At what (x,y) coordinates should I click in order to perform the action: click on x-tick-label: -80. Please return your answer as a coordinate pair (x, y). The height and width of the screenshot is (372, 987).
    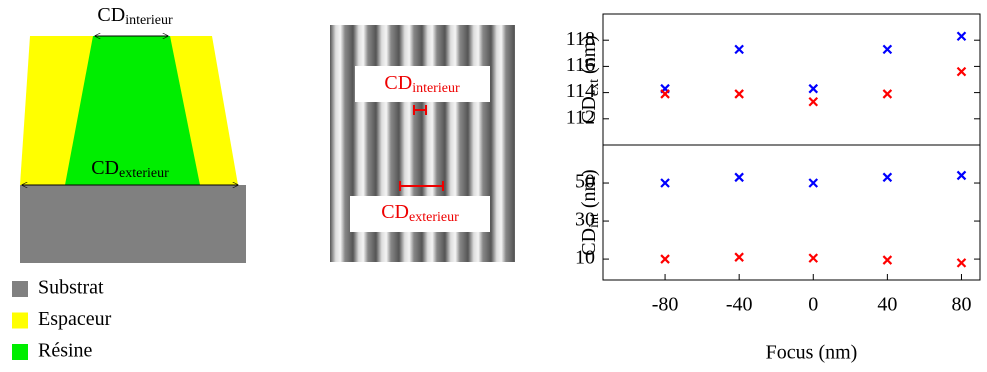
    Looking at the image, I should click on (665, 305).